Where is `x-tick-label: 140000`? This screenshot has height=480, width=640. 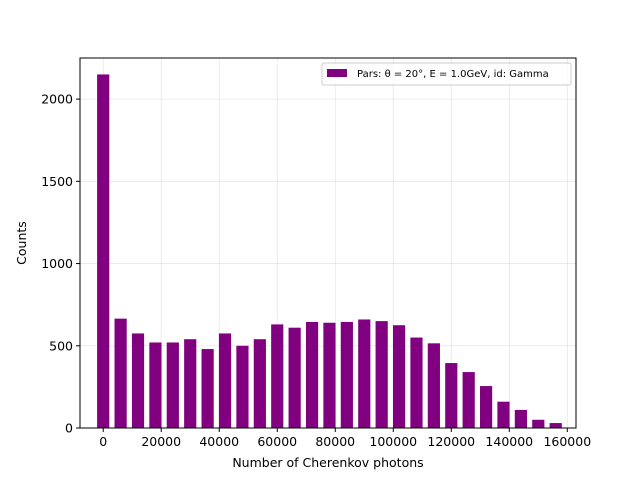
x-tick-label: 140000 is located at coordinates (509, 441).